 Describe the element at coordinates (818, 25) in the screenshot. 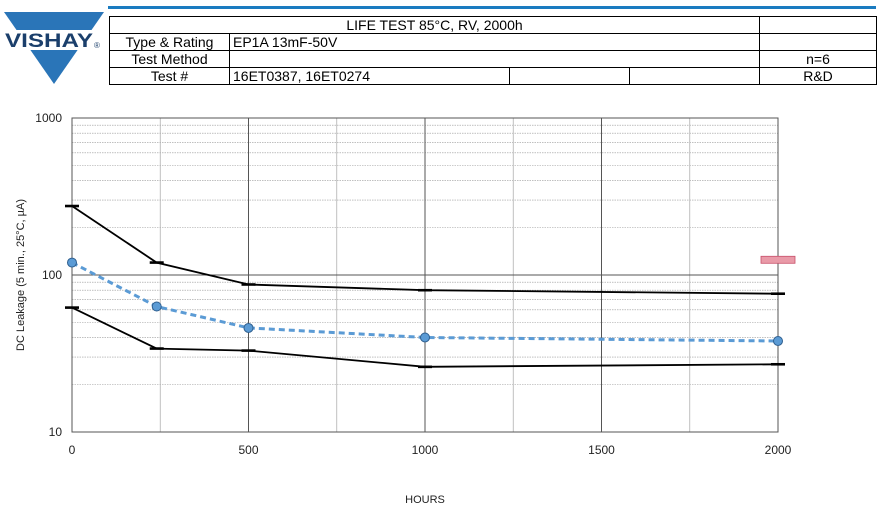

I see `title-extra-cell` at that location.